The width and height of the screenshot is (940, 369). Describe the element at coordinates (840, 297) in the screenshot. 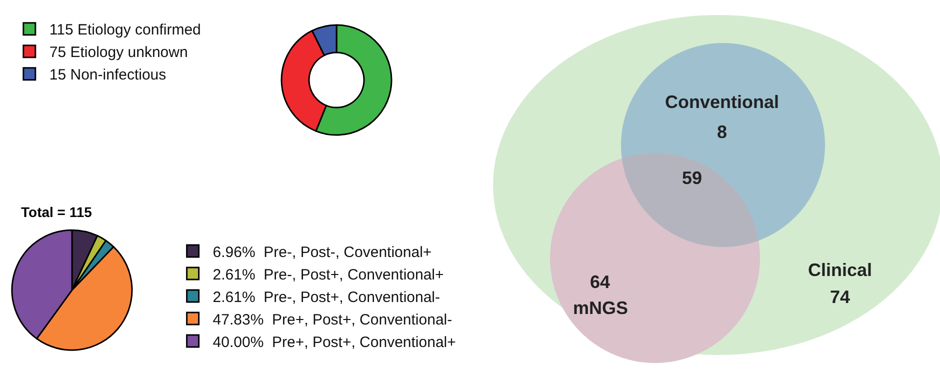

I see `data-label: 74` at that location.